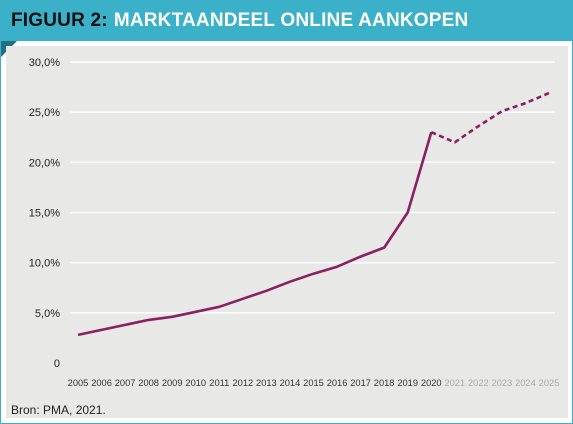 The image size is (573, 424). I want to click on x-tick-label: 2022, so click(478, 383).